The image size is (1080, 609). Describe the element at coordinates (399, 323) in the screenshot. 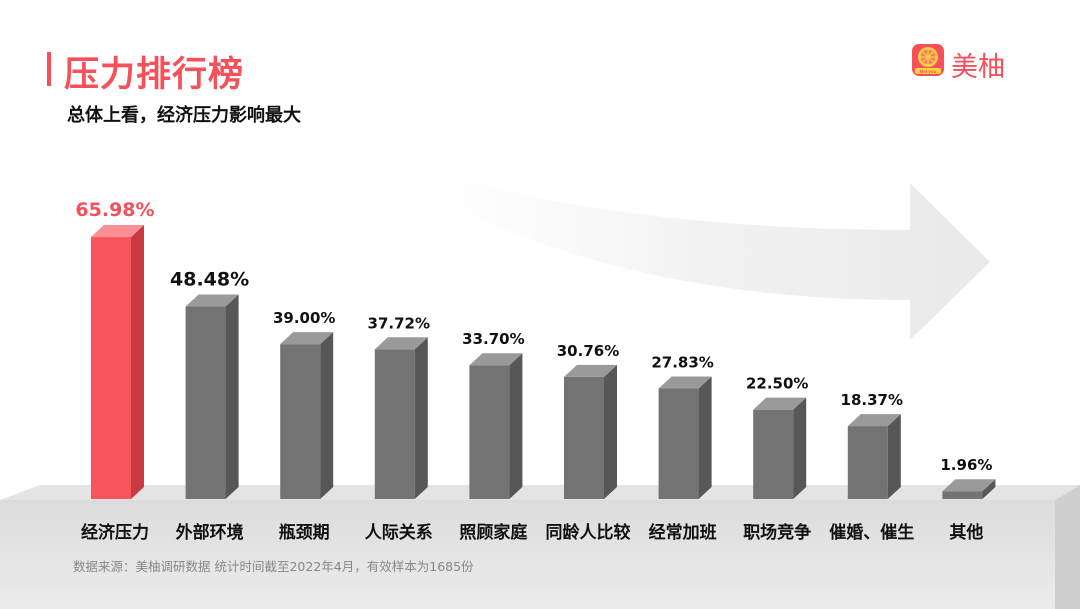

I see `bar-value-label: 37.72%` at that location.